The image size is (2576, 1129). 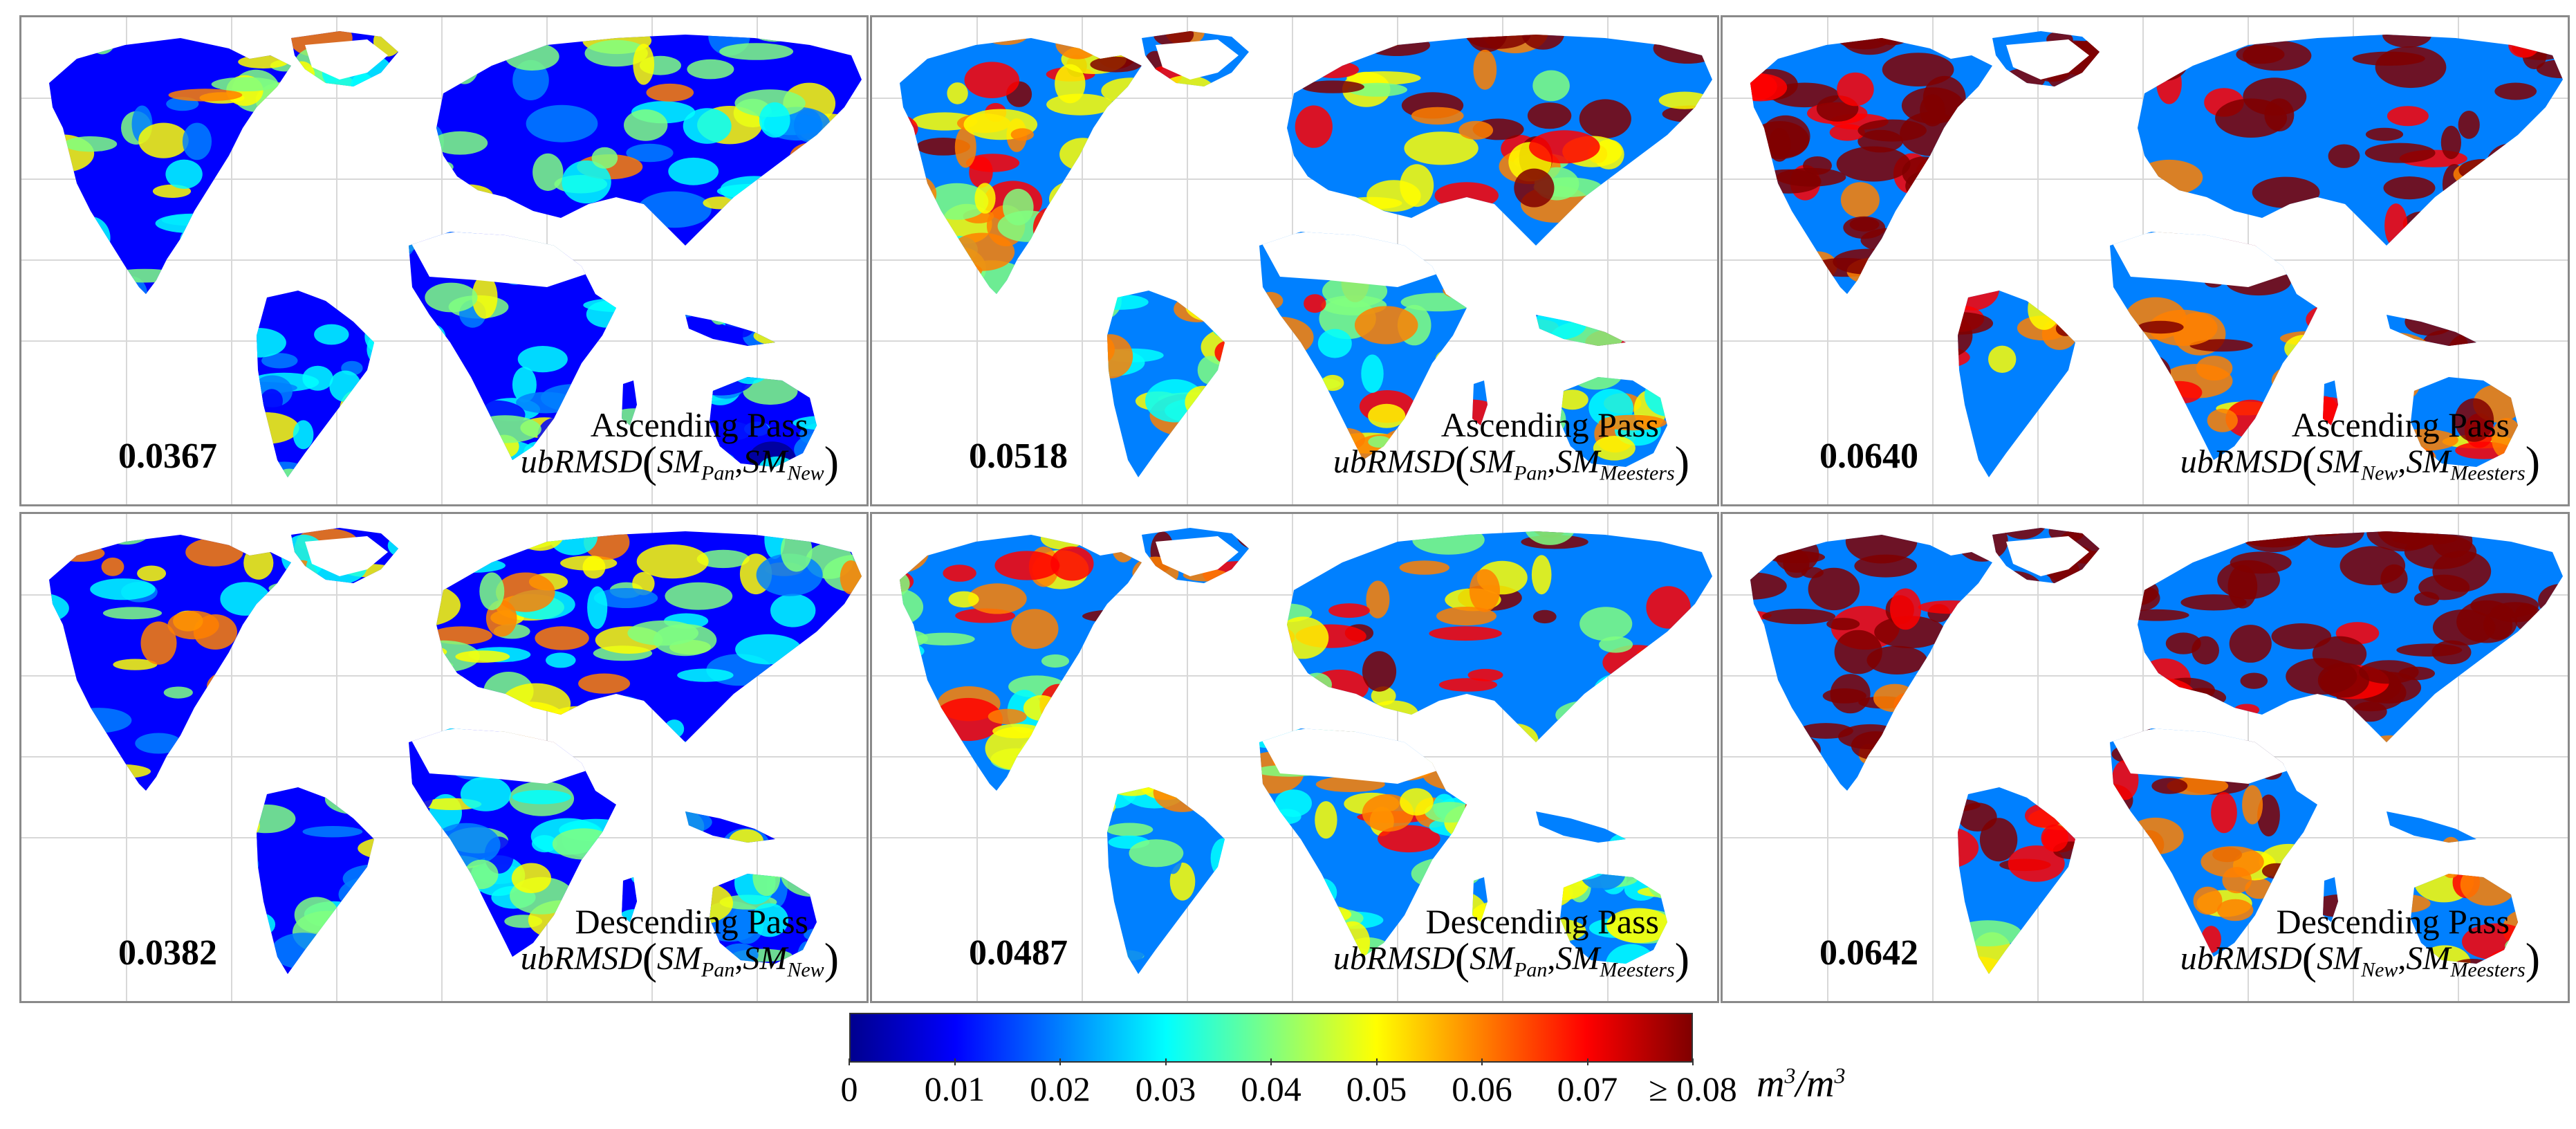 I want to click on mean-value-label: 0.0382, so click(x=168, y=953).